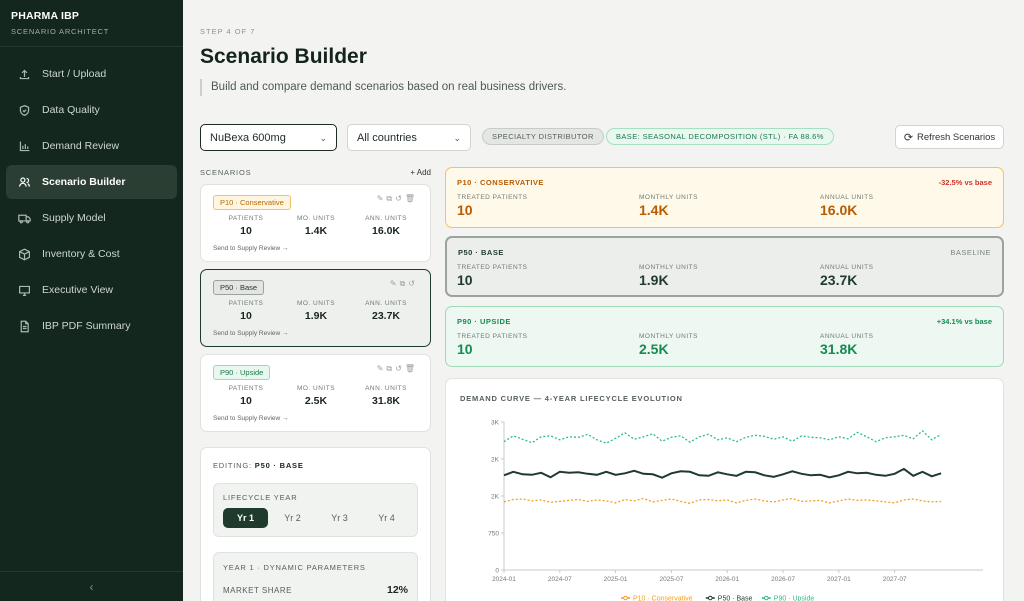 This screenshot has height=601, width=1024. What do you see at coordinates (964, 321) in the screenshot?
I see `summary-delta: +34.1% vs base` at bounding box center [964, 321].